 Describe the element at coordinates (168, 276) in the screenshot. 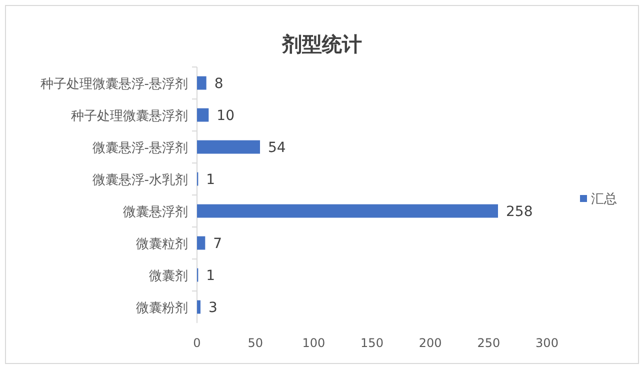

I see `y-tick-label: 微囊剂` at that location.